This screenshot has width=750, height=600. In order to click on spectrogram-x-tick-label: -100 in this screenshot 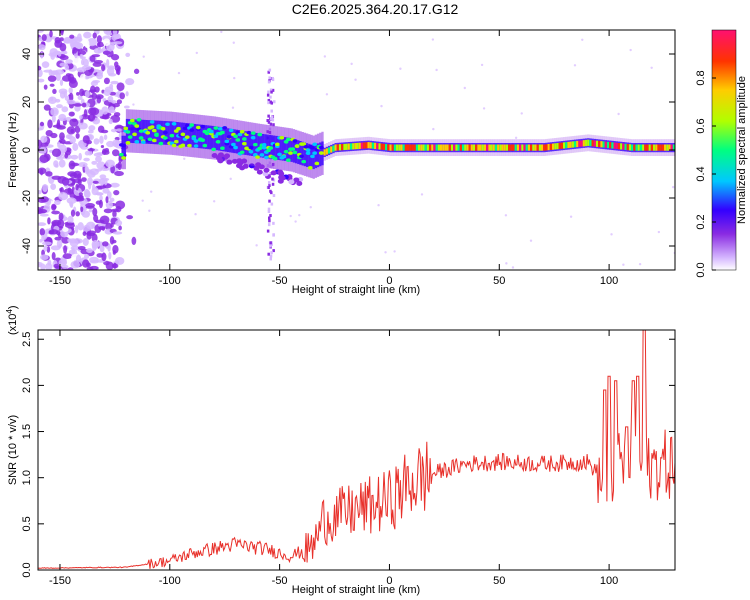, I will do `click(170, 281)`.